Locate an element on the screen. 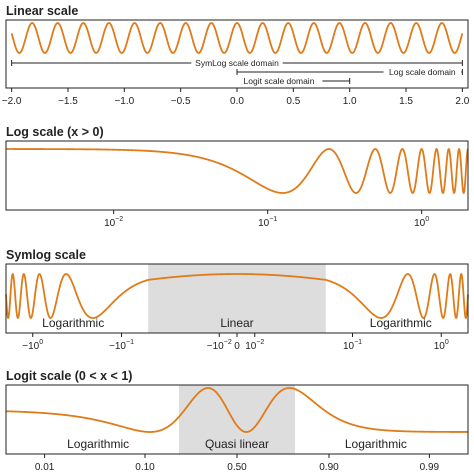 This screenshot has width=474, height=476. panel-title: Logit scale (0 < x < 1) is located at coordinates (69, 376).